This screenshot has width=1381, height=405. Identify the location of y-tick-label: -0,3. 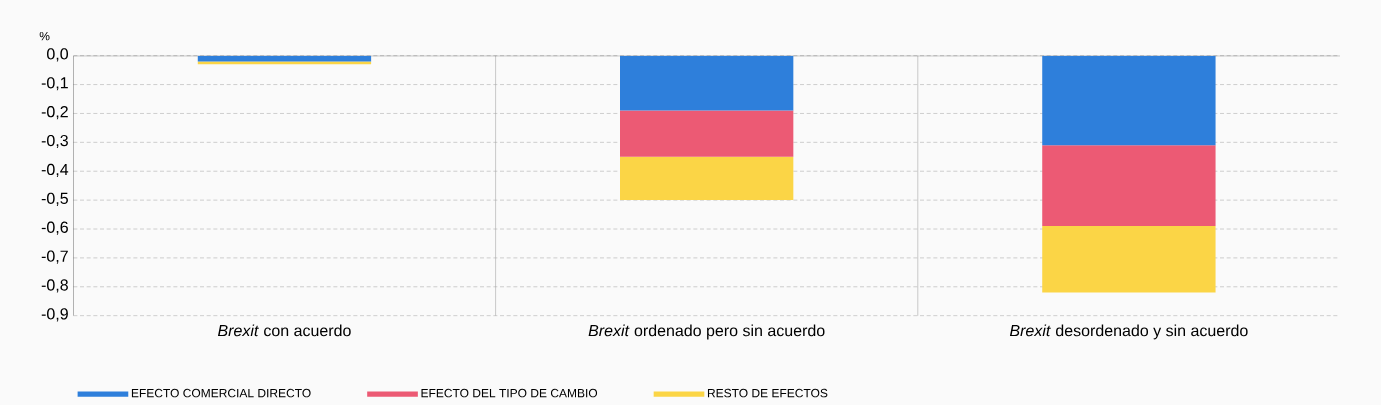
(54, 141).